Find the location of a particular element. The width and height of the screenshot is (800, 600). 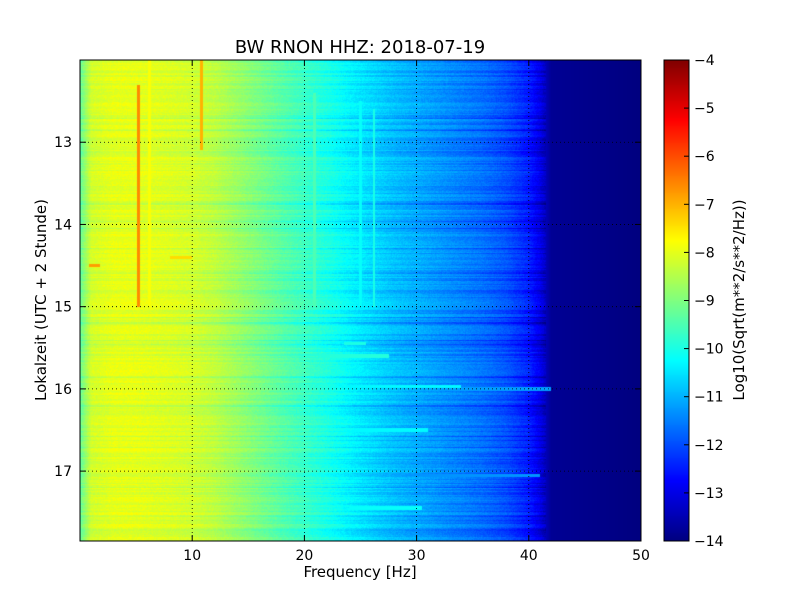

colorbar is located at coordinates (676, 300).